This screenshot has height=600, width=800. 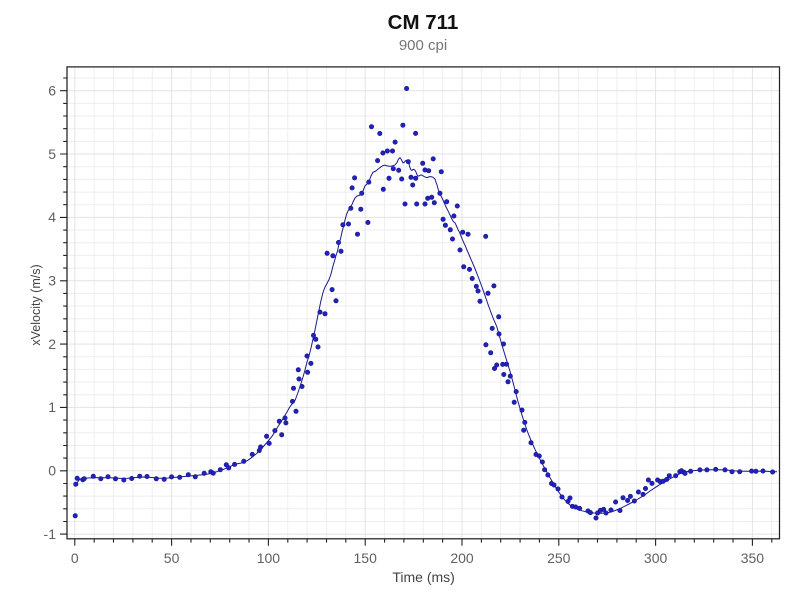 I want to click on svg-text: 6, so click(x=52, y=91).